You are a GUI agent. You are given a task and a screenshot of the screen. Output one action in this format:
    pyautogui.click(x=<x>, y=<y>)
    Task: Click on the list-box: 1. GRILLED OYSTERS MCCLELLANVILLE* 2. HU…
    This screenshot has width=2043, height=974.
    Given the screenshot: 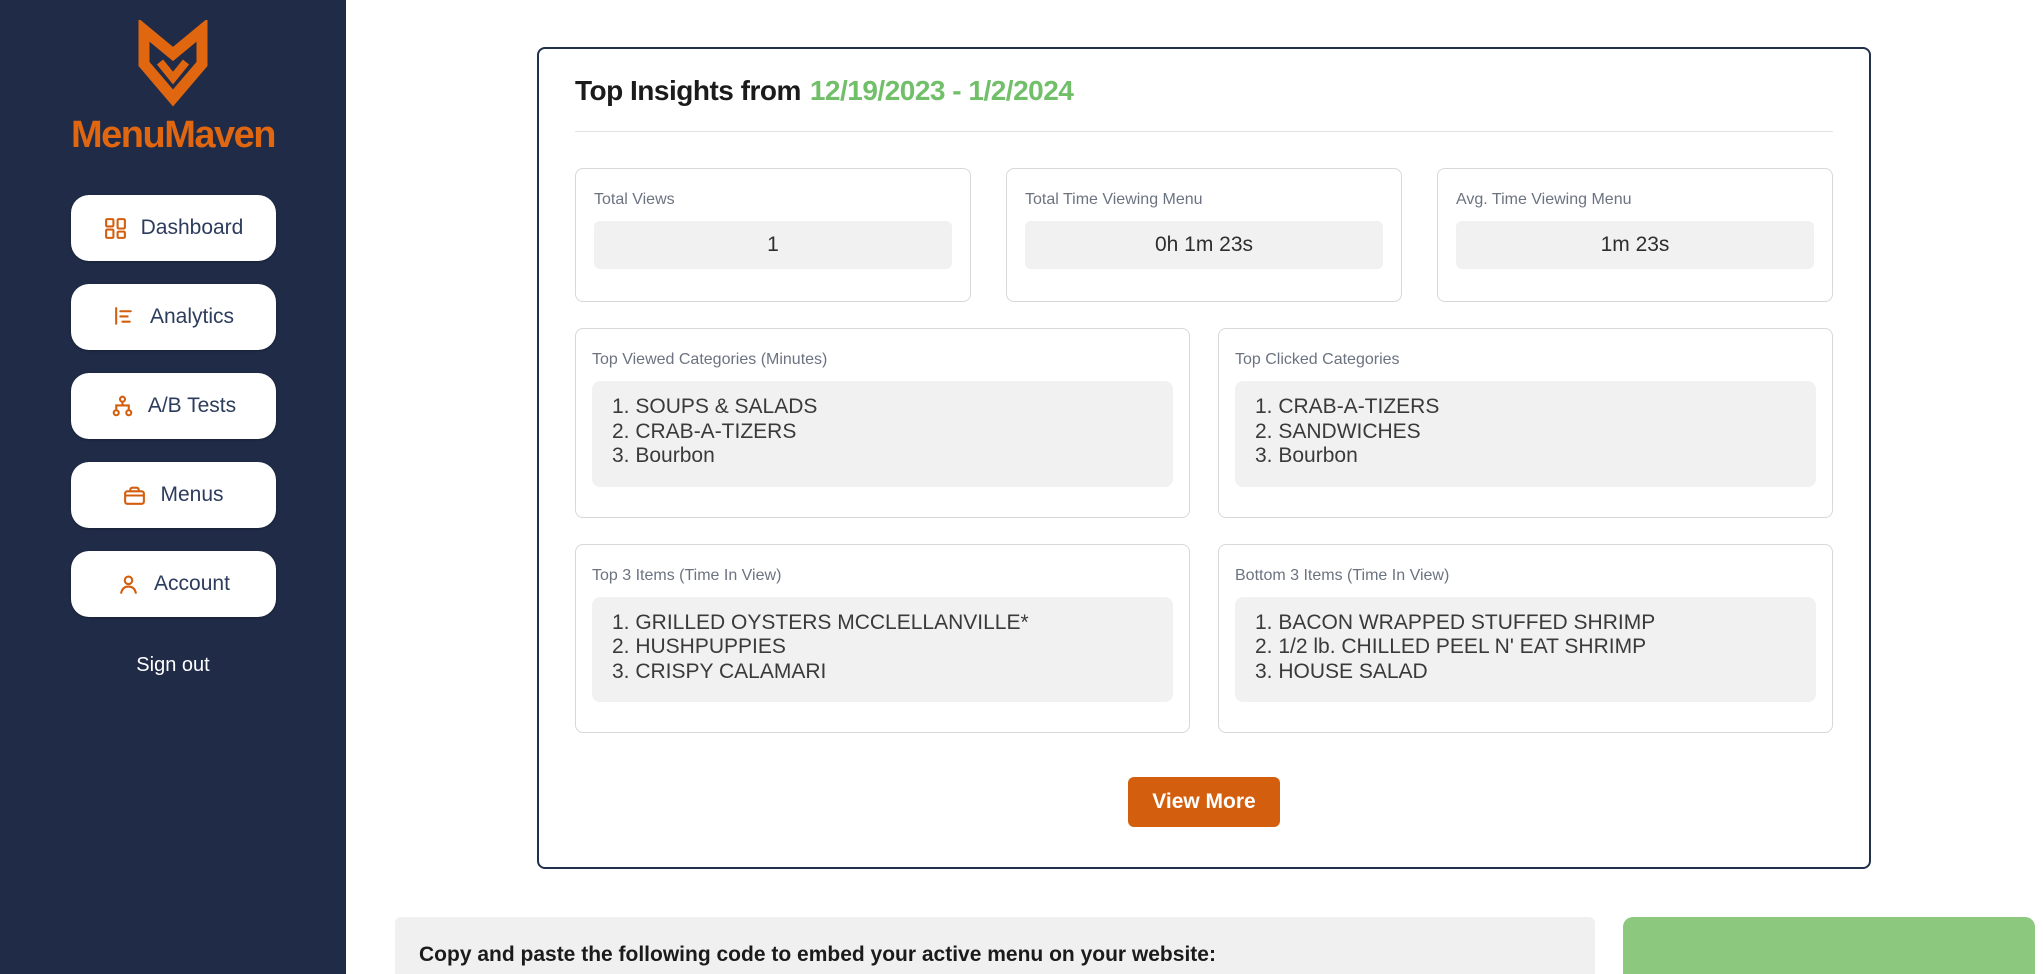 What is the action you would take?
    pyautogui.click(x=882, y=649)
    